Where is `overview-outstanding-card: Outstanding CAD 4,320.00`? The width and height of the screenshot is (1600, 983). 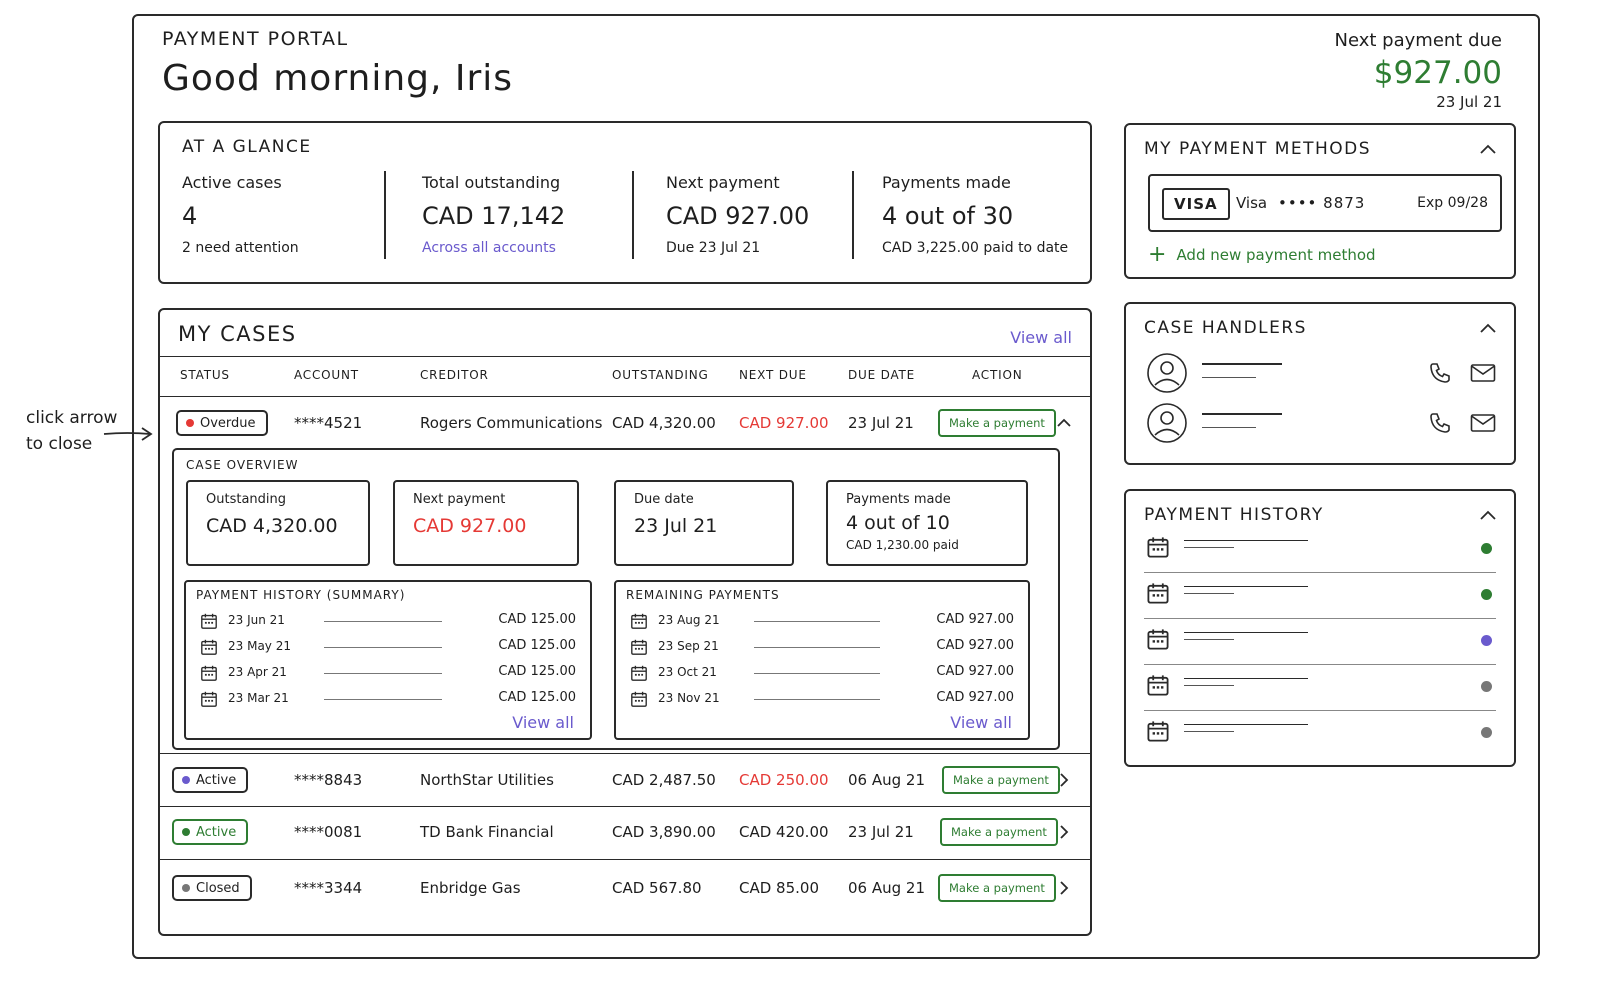
overview-outstanding-card: Outstanding CAD 4,320.00 is located at coordinates (278, 523).